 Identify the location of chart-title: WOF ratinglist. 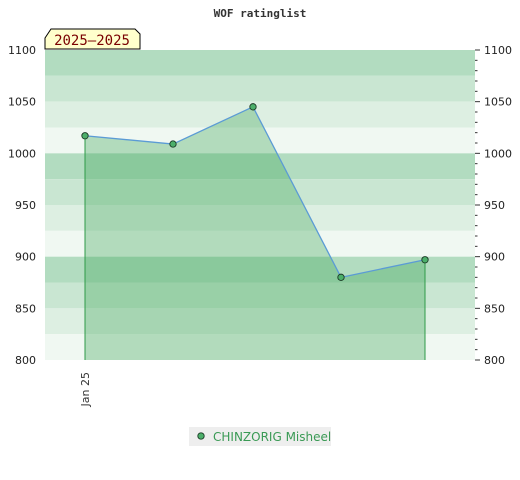
(260, 13).